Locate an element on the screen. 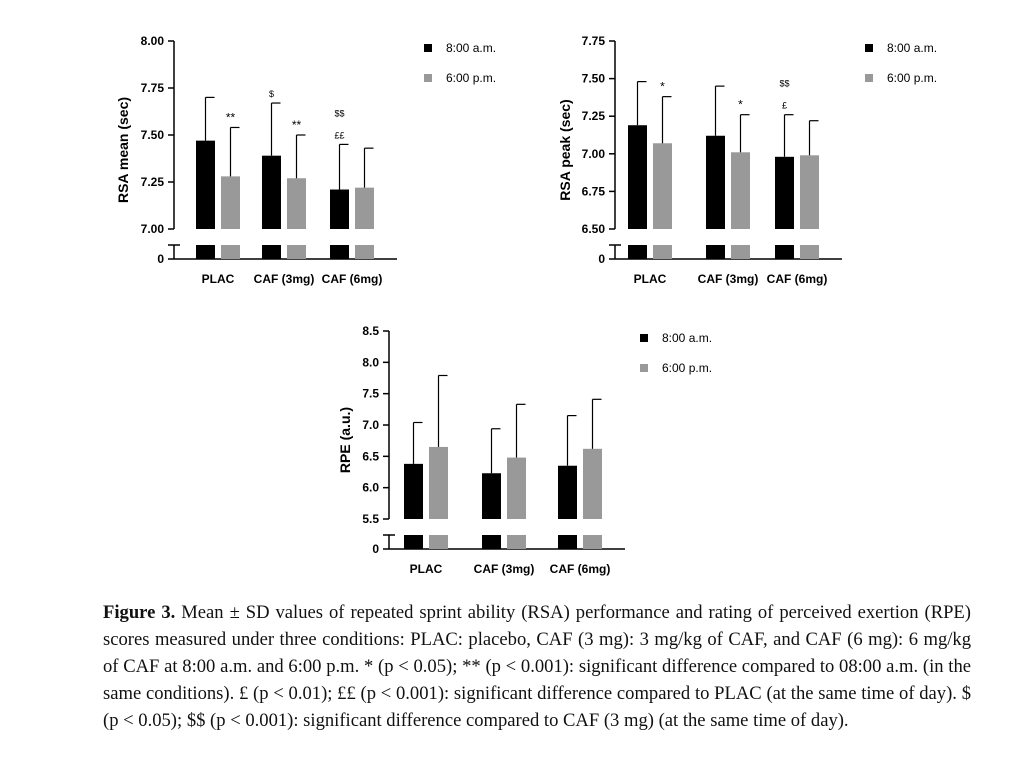  chart2-y-axis-label: RSA peak (sec) is located at coordinates (565, 149).